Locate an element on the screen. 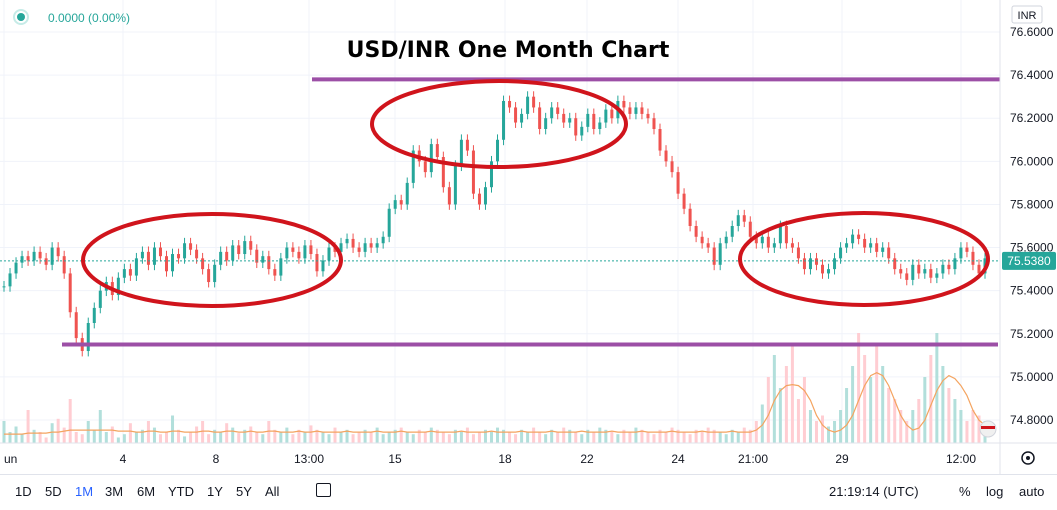 Image resolution: width=1057 pixels, height=510 pixels. timeframe-6m-button: 6M is located at coordinates (146, 491).